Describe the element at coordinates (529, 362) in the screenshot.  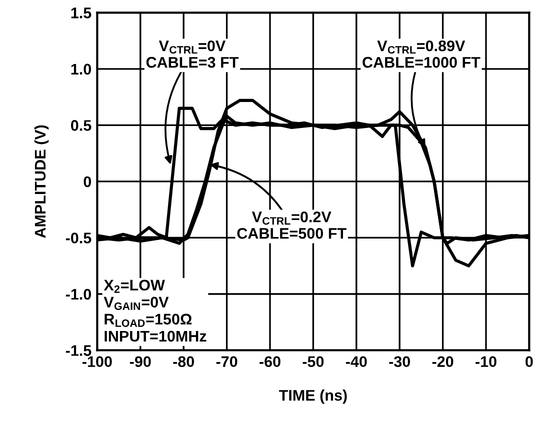
I see `x-tick-label: 0` at that location.